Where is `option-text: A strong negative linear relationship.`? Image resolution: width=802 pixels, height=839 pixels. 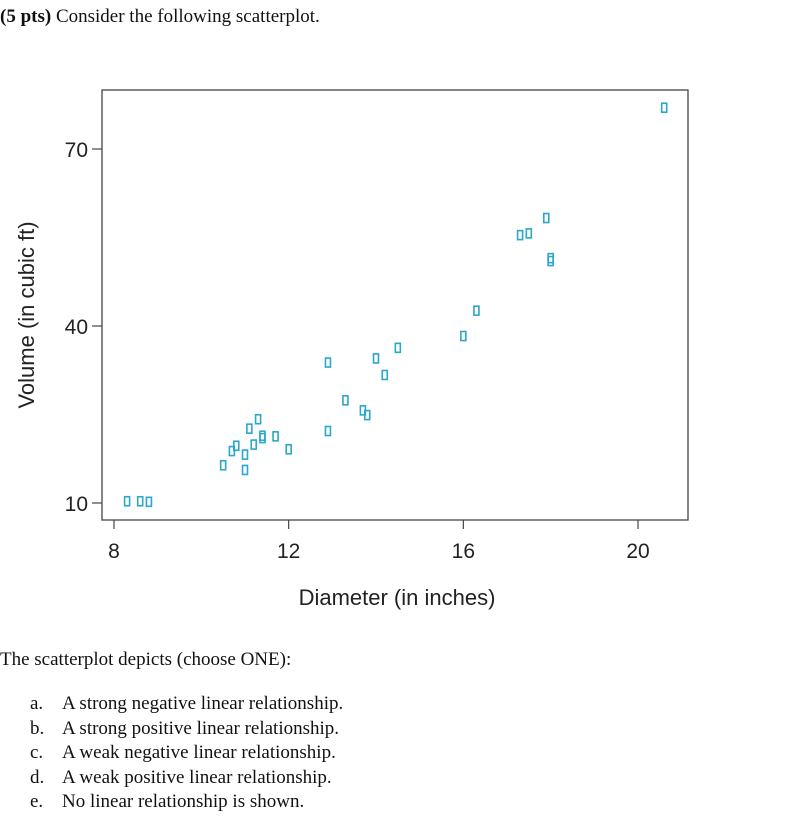
option-text: A strong negative linear relationship. is located at coordinates (203, 703).